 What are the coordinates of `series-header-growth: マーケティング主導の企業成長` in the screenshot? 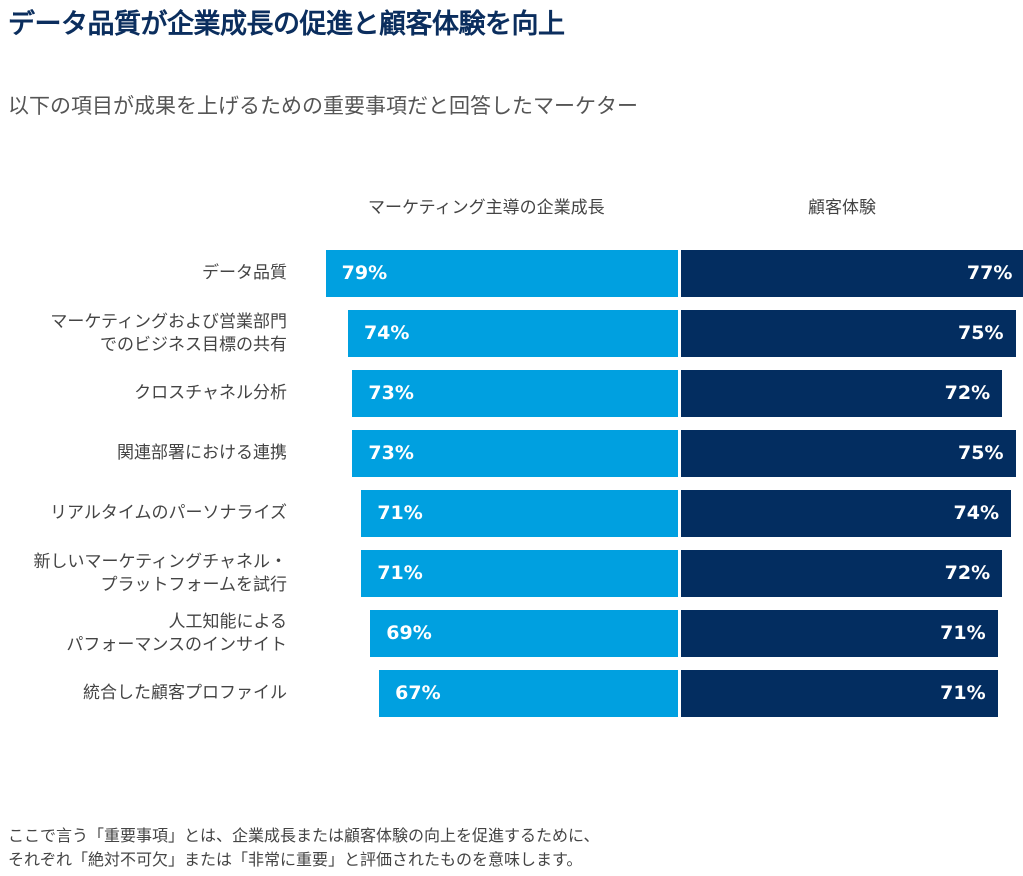 It's located at (486, 208).